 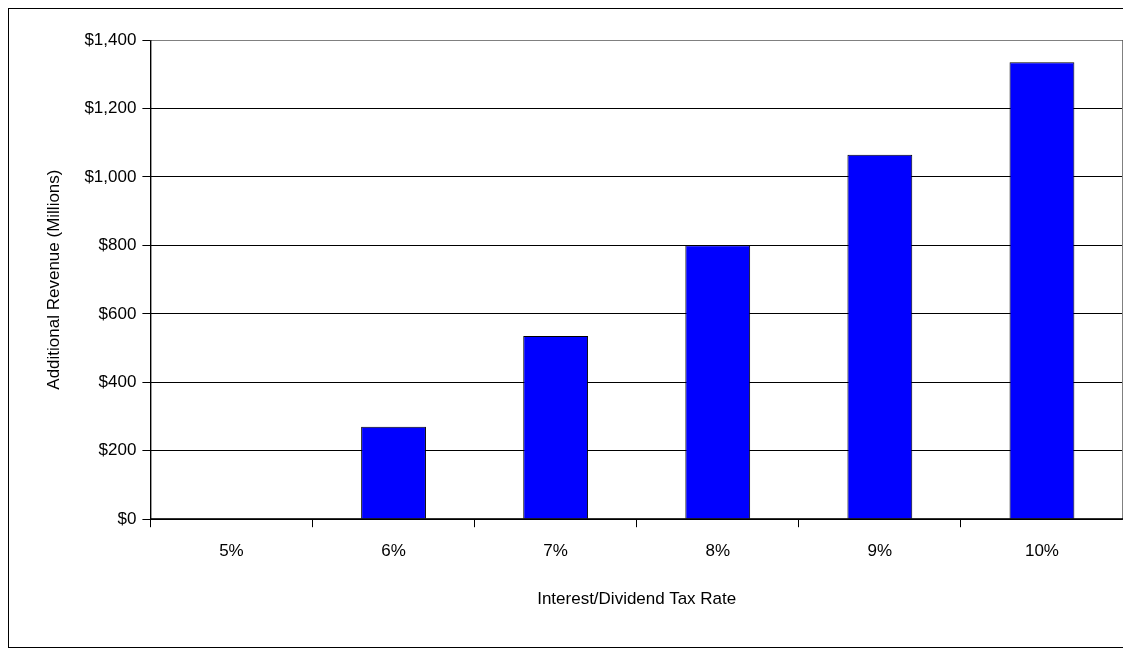 What do you see at coordinates (117, 450) in the screenshot?
I see `y-tick-label: $200` at bounding box center [117, 450].